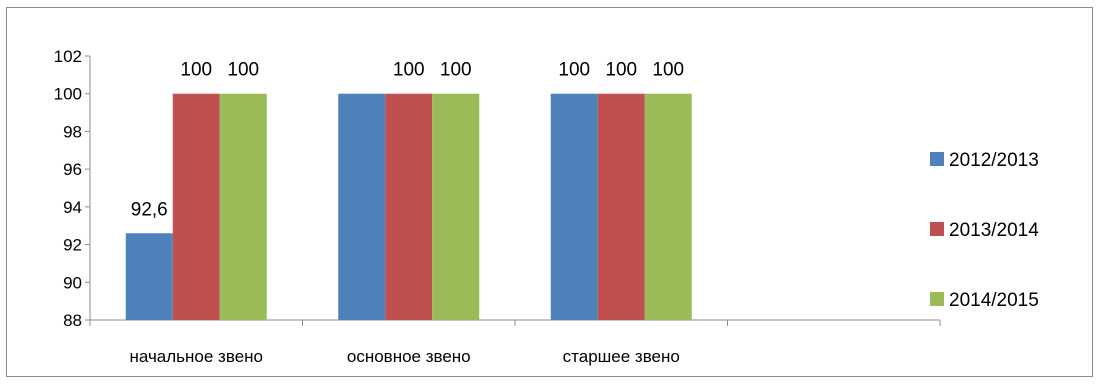 This screenshot has height=385, width=1101. What do you see at coordinates (72, 188) in the screenshot?
I see `y-axis: 88 90 92 94 96 98 100 102` at bounding box center [72, 188].